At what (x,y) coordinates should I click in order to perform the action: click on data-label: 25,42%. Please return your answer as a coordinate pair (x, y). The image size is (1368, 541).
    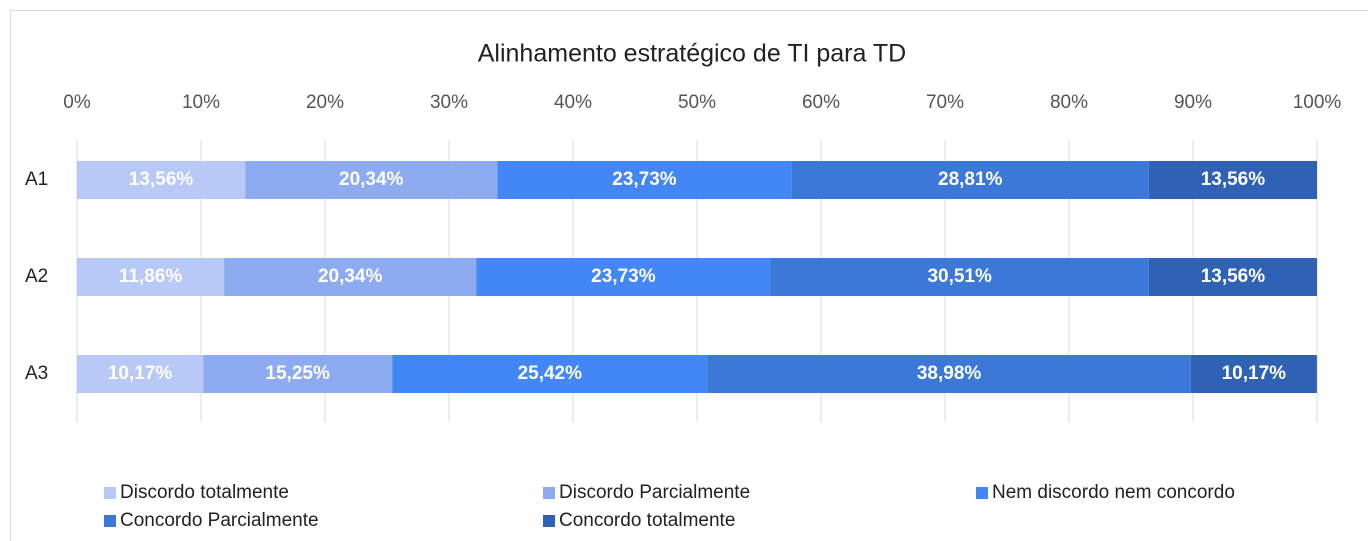
    Looking at the image, I should click on (550, 373).